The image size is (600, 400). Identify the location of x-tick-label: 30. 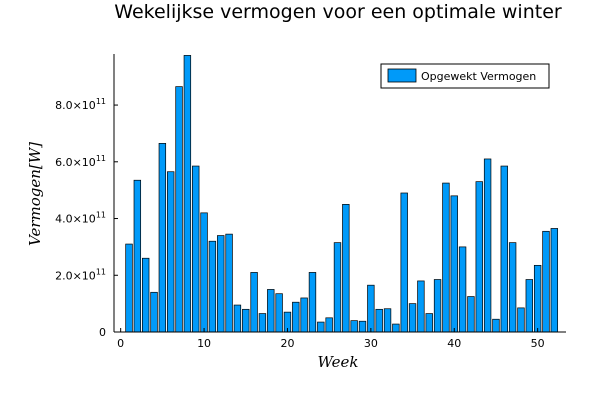
(371, 343).